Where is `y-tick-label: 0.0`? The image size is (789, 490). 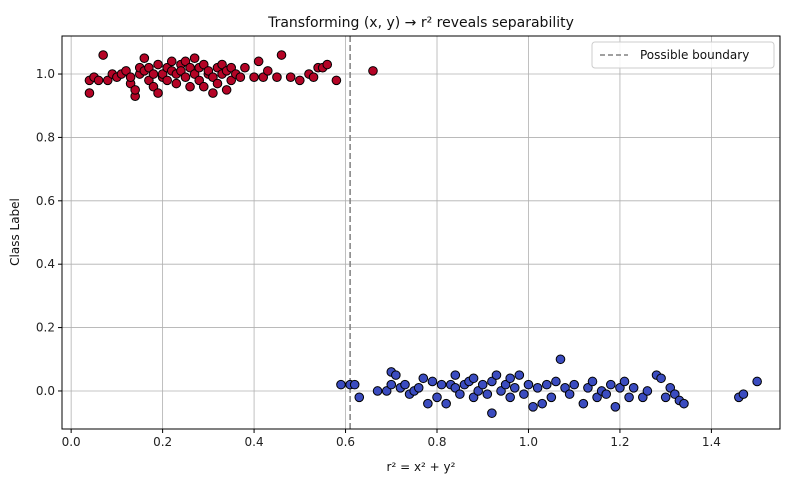 y-tick-label: 0.0 is located at coordinates (45, 391).